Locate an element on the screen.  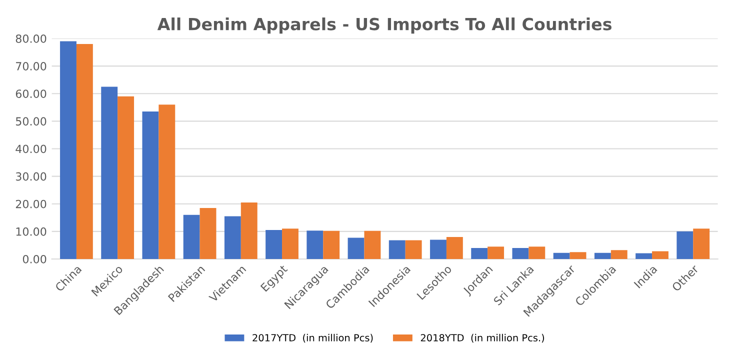
legend-label: 2017YTD (in million Pcs) is located at coordinates (312, 338).